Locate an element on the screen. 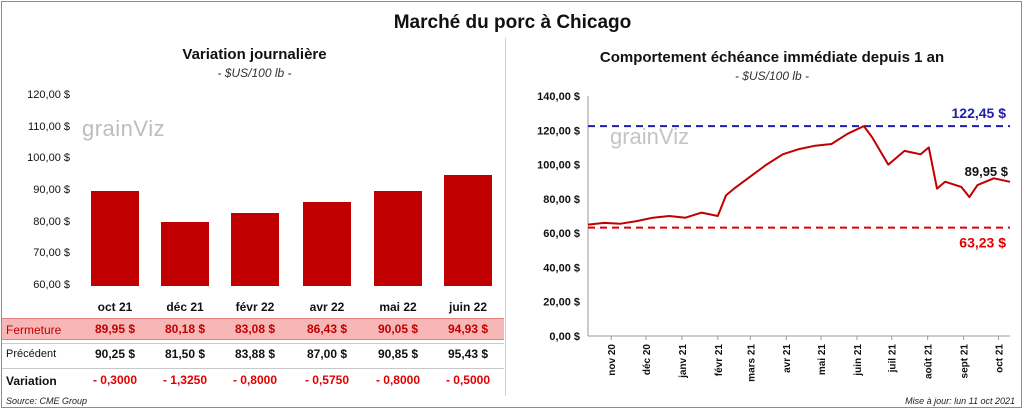  variation-label: Variation is located at coordinates (31, 381).